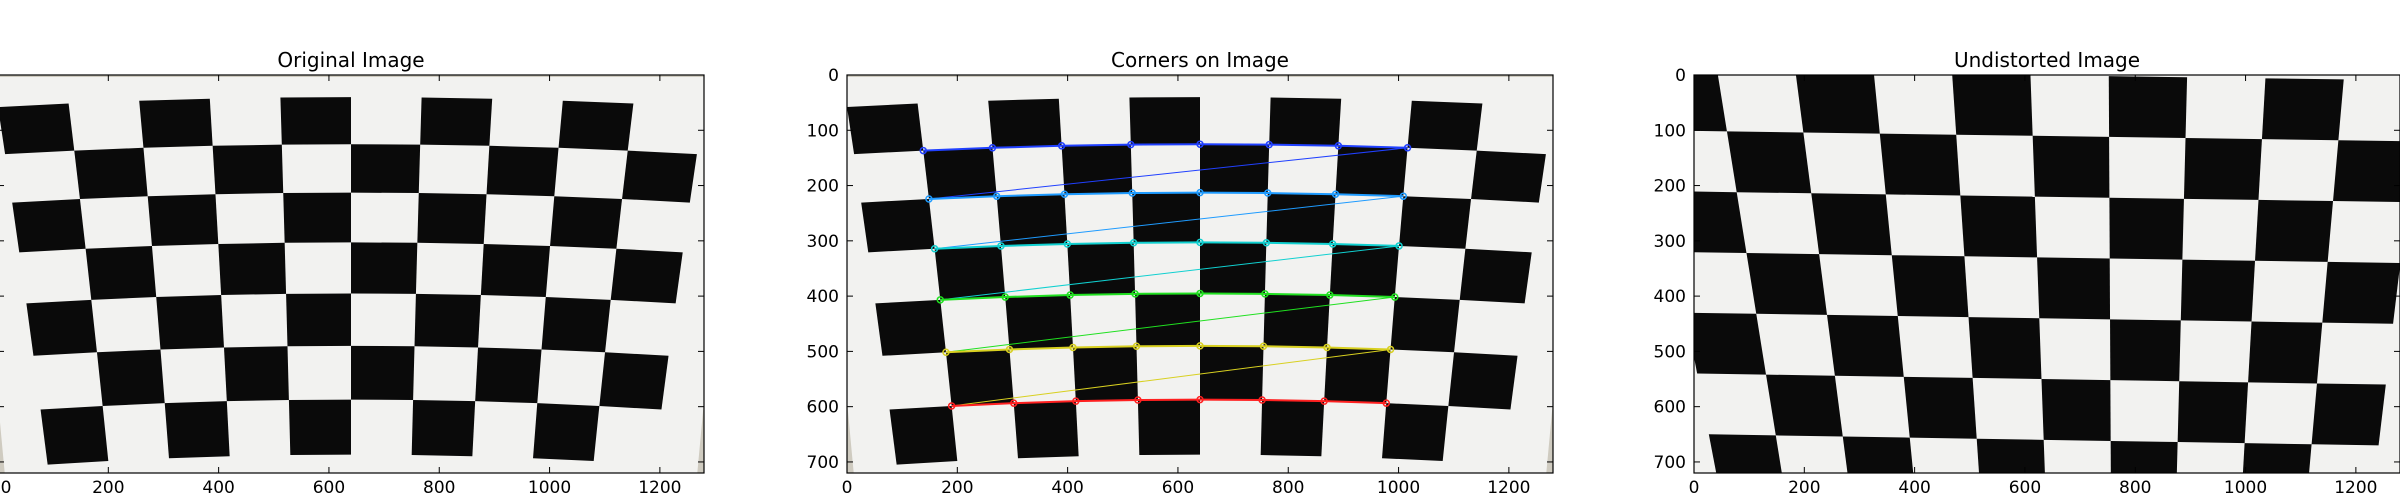 The height and width of the screenshot is (500, 2400). What do you see at coordinates (329, 488) in the screenshot?
I see `x-tick-label: 600` at bounding box center [329, 488].